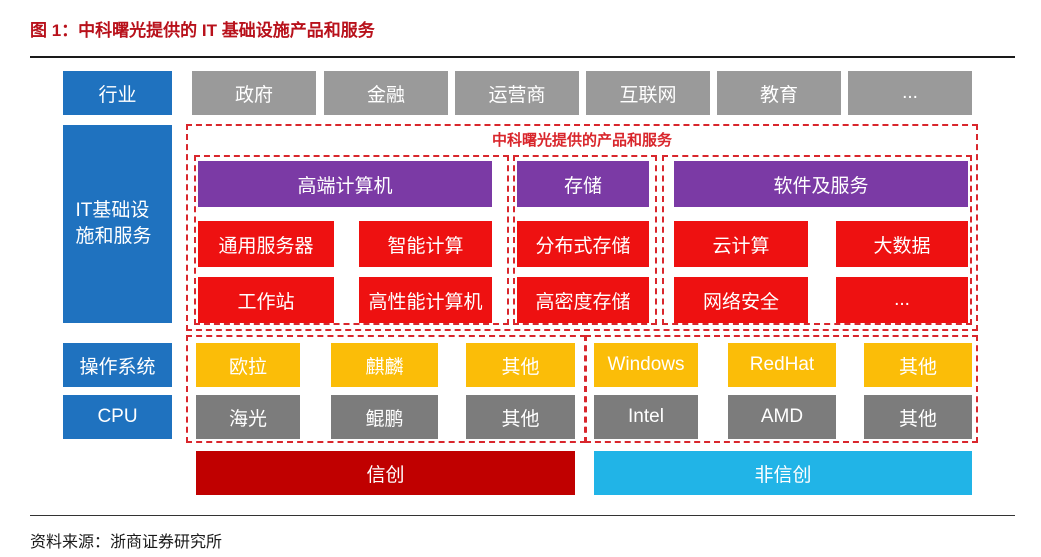 The image size is (1041, 557). Describe the element at coordinates (113, 223) in the screenshot. I see `row-label-it-infra-text: IT基础设施和服务` at that location.